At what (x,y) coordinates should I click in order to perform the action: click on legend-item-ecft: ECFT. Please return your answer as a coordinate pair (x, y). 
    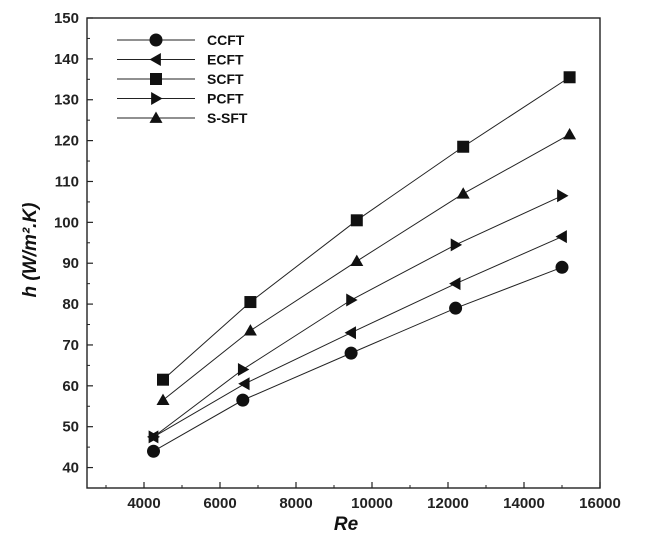
    Looking at the image, I should click on (180, 60).